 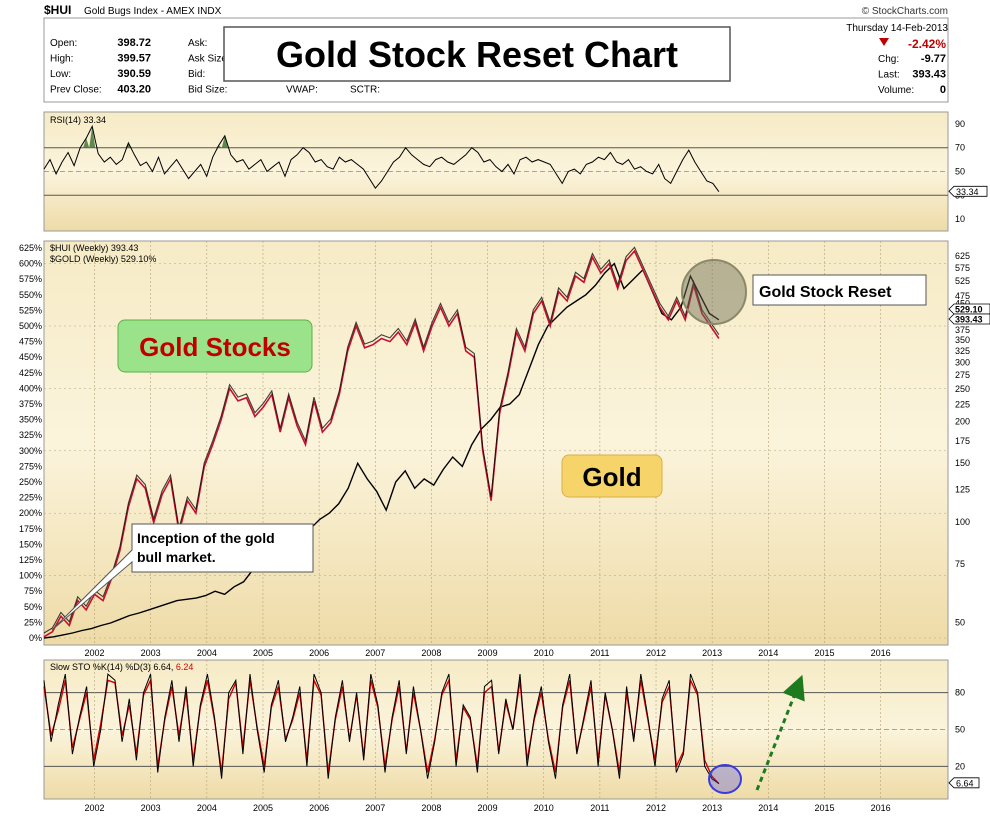 I want to click on quote-extra-label: SCTR:, so click(x=365, y=90).